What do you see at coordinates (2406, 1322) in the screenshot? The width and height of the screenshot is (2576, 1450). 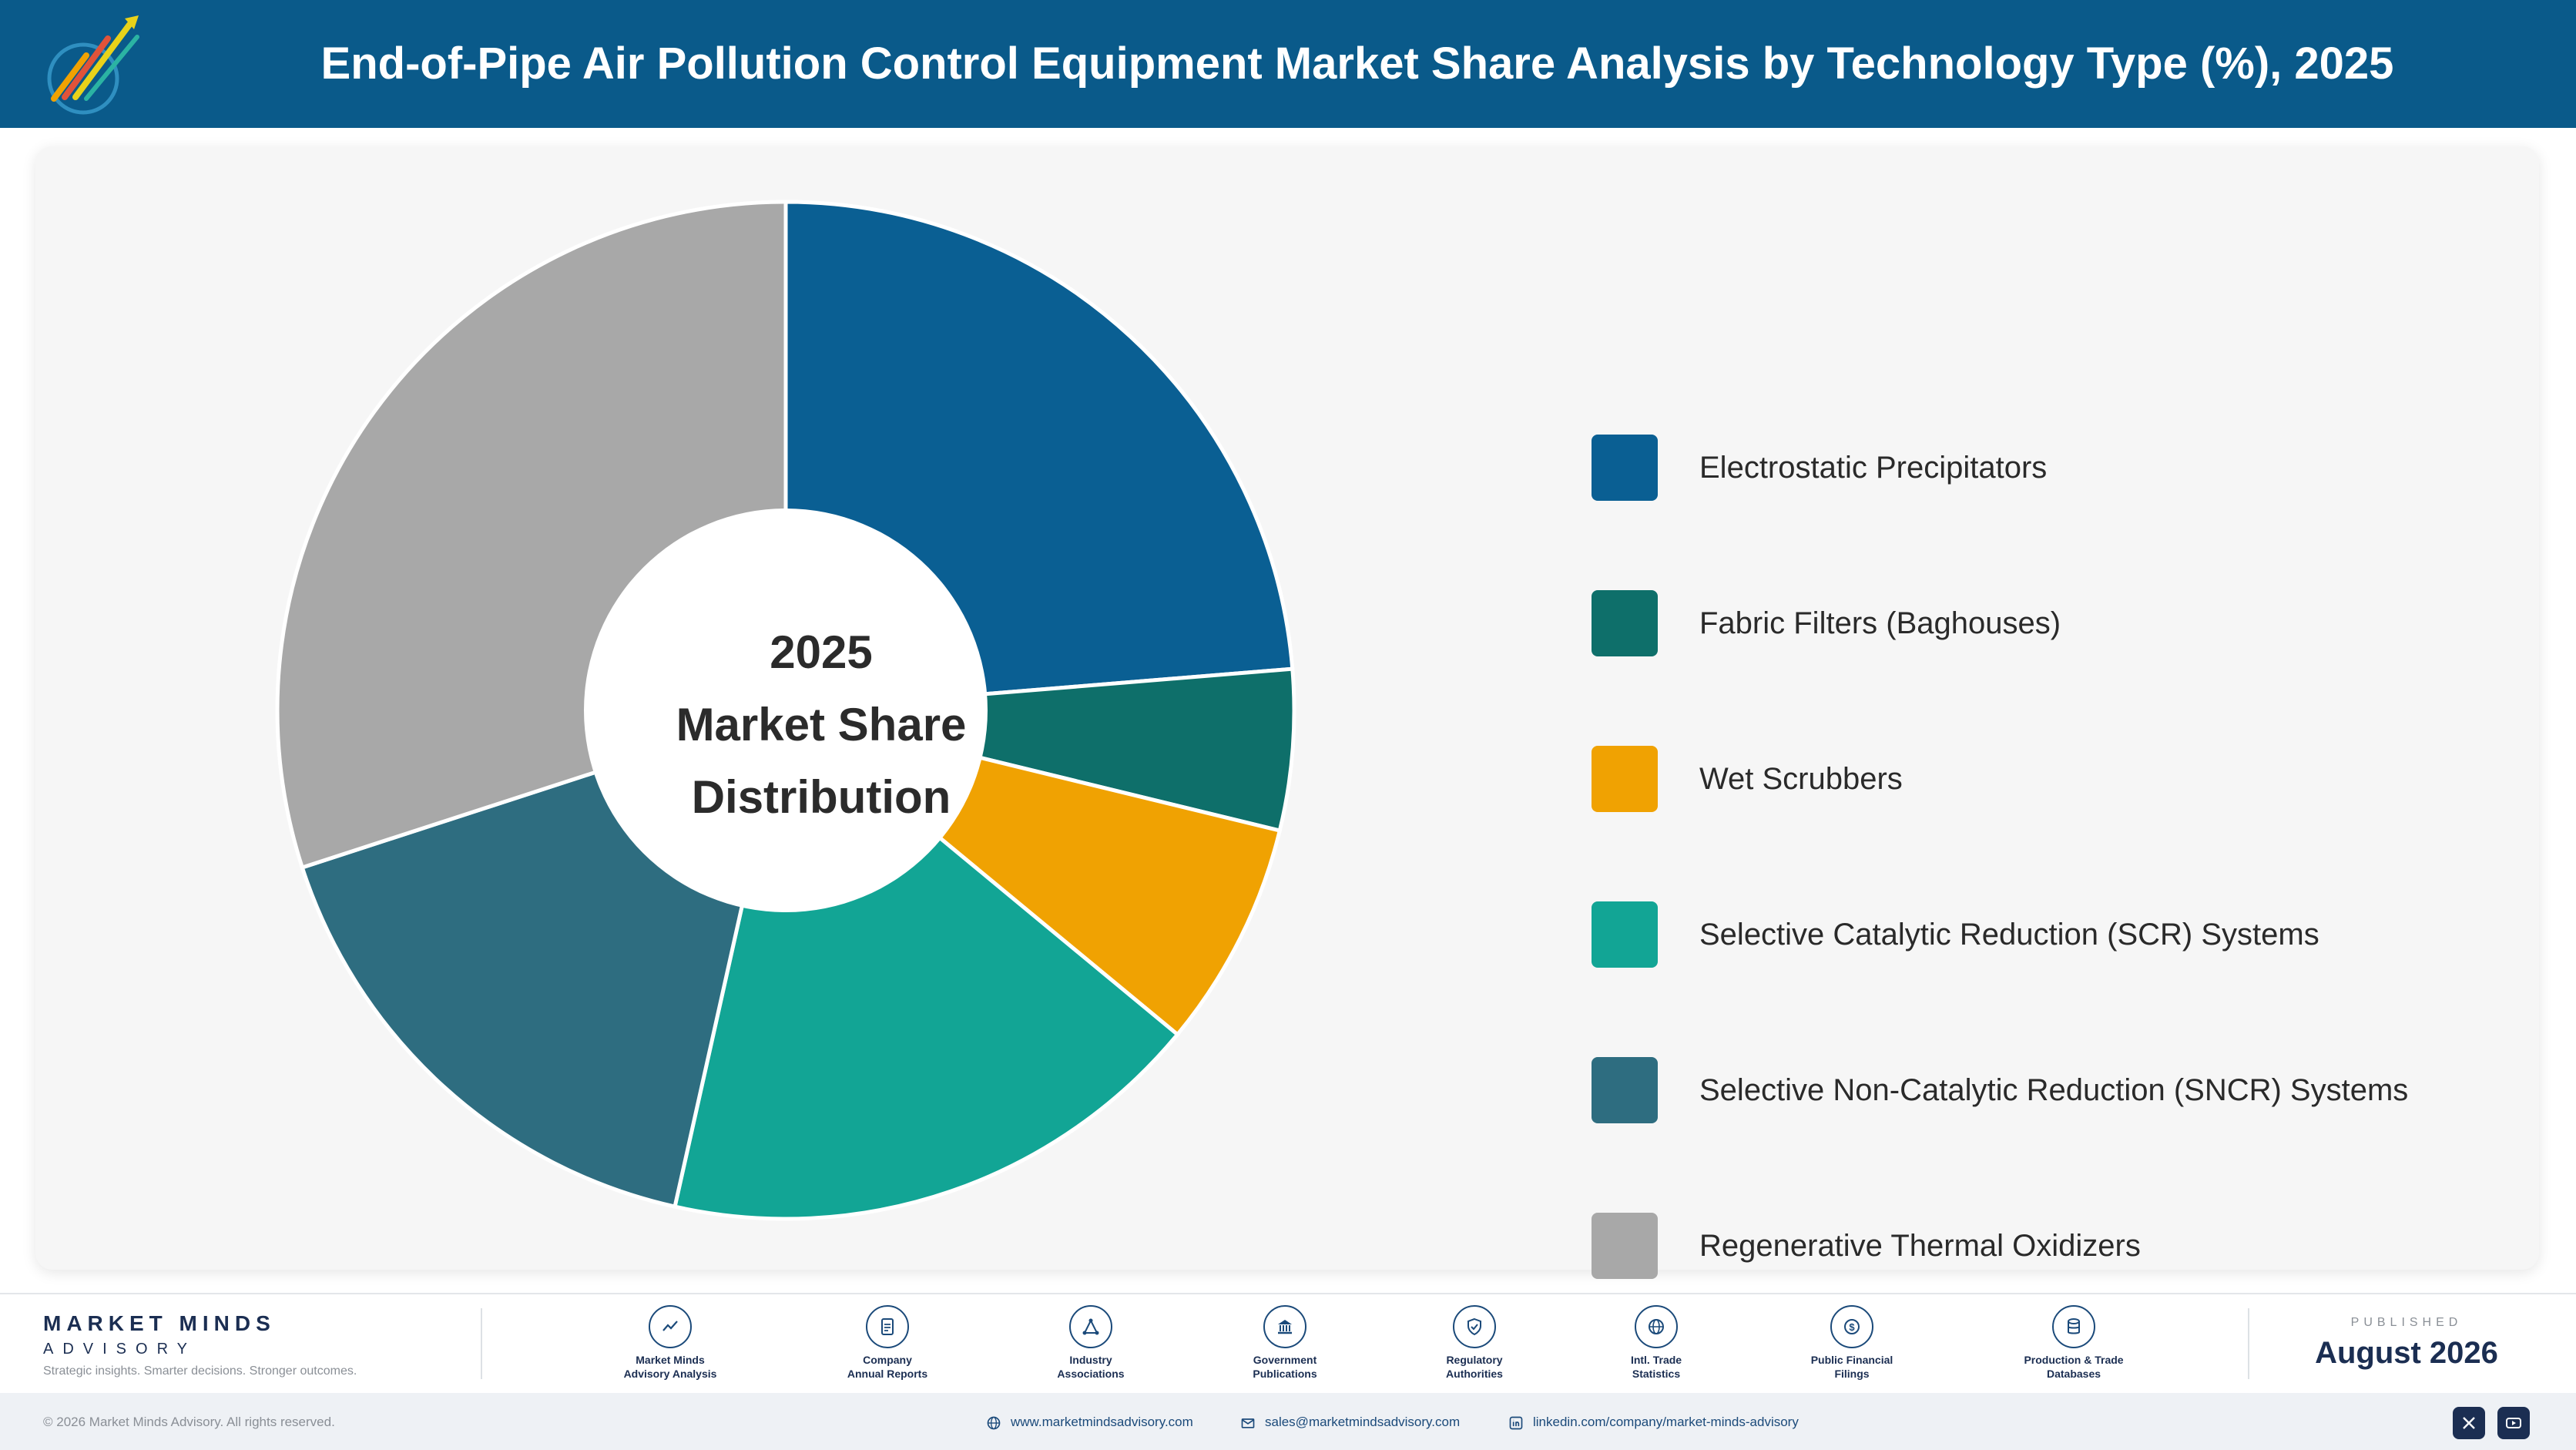 I see `published-label: PUBLISHED` at bounding box center [2406, 1322].